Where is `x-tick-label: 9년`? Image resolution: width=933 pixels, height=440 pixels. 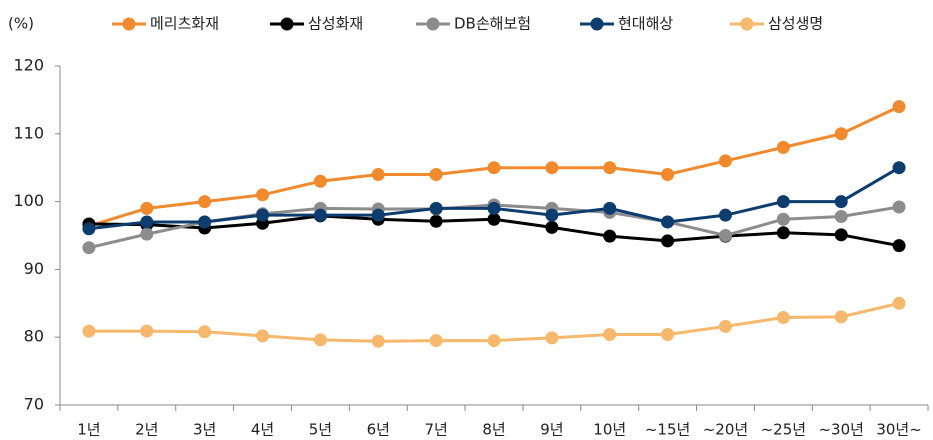 x-tick-label: 9년 is located at coordinates (551, 430).